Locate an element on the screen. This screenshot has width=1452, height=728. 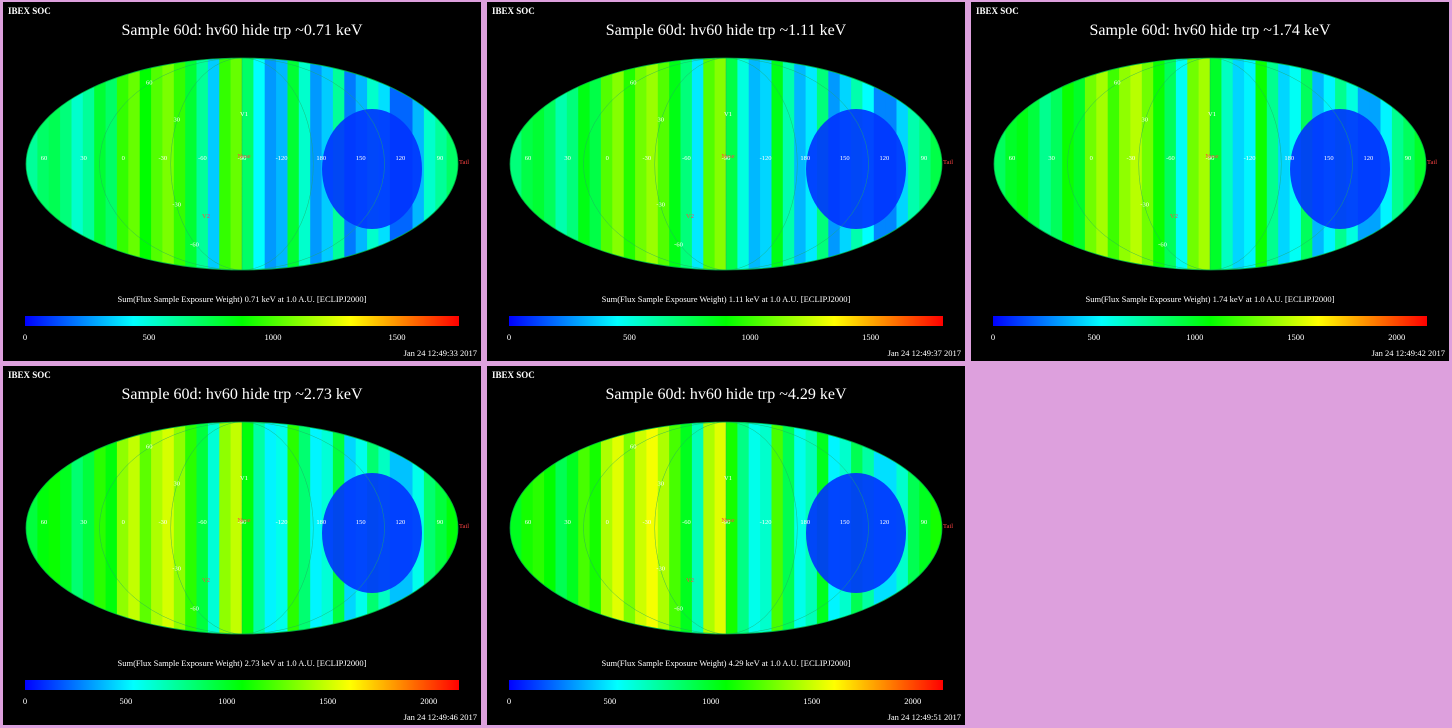
lon-label: 30 is located at coordinates (567, 158).